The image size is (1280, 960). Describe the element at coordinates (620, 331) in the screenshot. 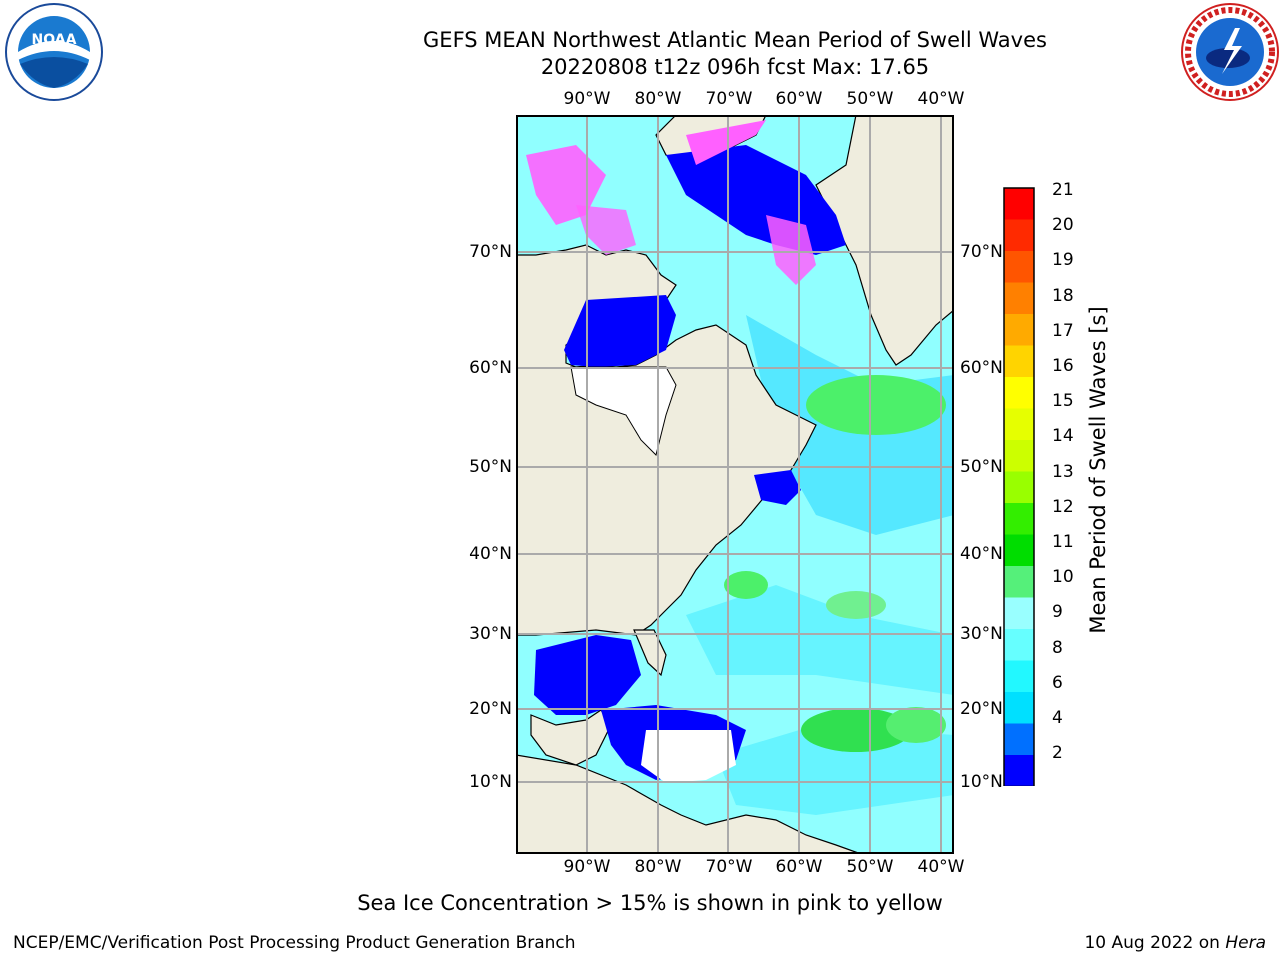

I see `ocean-short-period-hudson` at that location.